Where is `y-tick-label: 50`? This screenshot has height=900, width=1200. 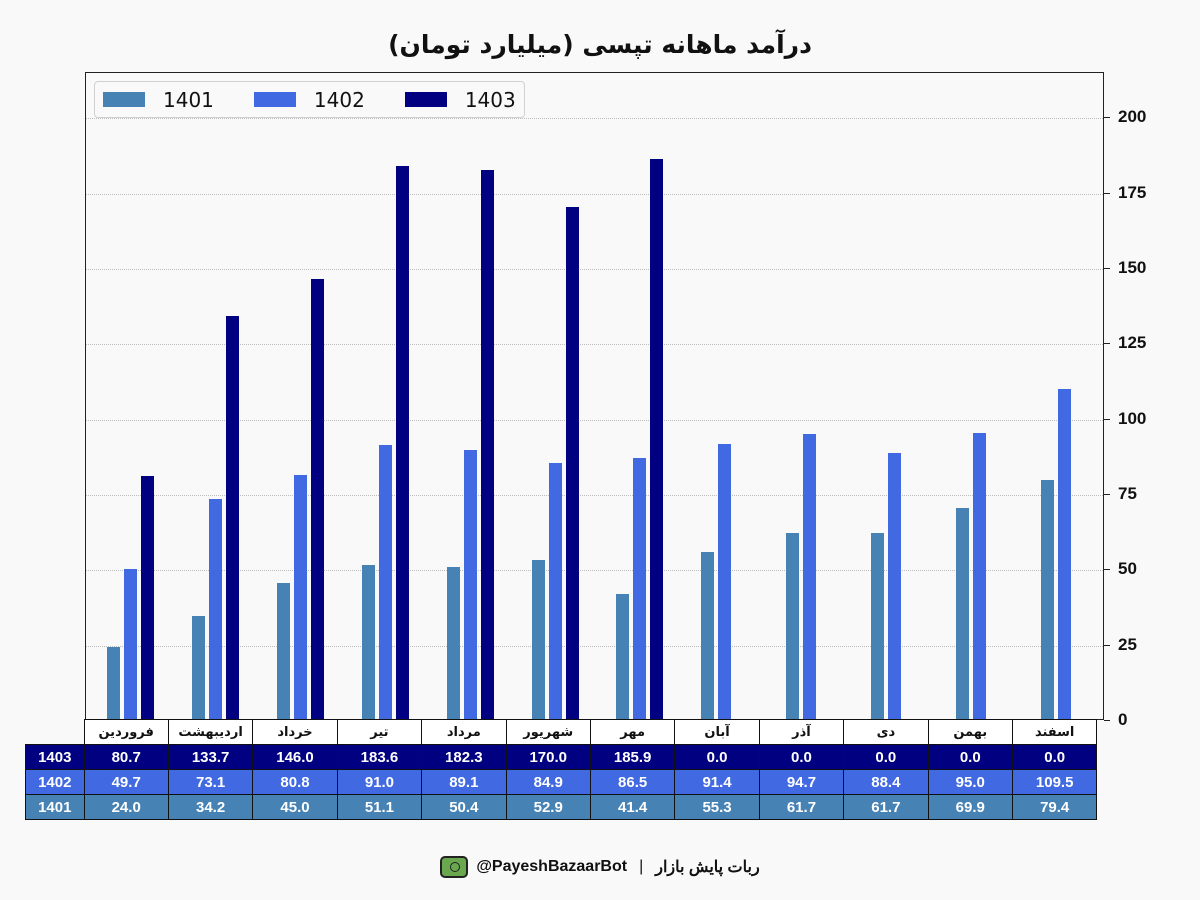 y-tick-label: 50 is located at coordinates (1127, 569).